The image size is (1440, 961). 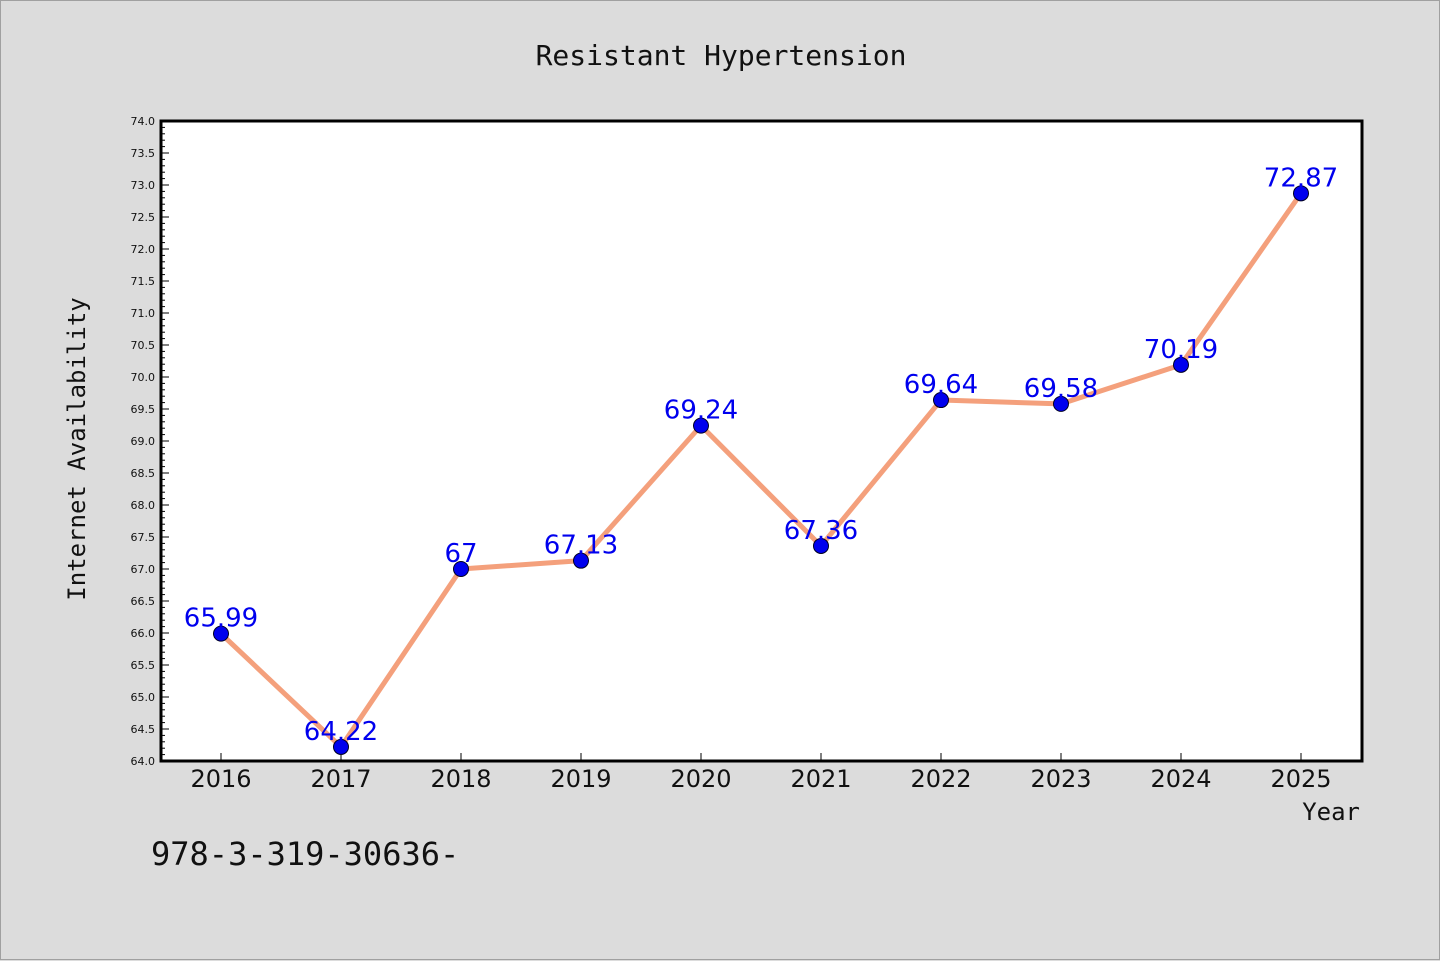 I want to click on x-tick-label: 2022, so click(x=940, y=779).